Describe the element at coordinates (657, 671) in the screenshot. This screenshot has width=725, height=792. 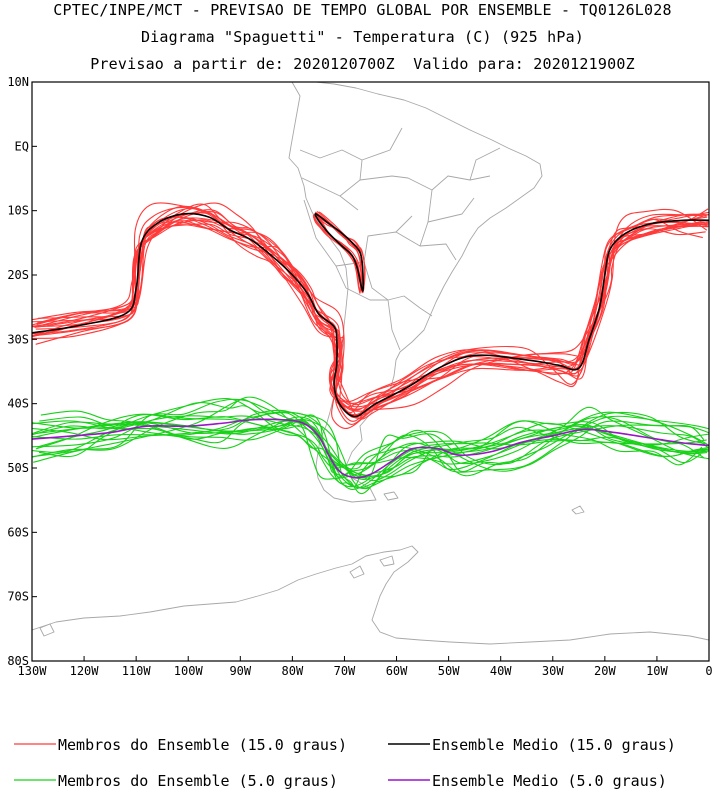
I see `lon-tick-label: 10W` at that location.